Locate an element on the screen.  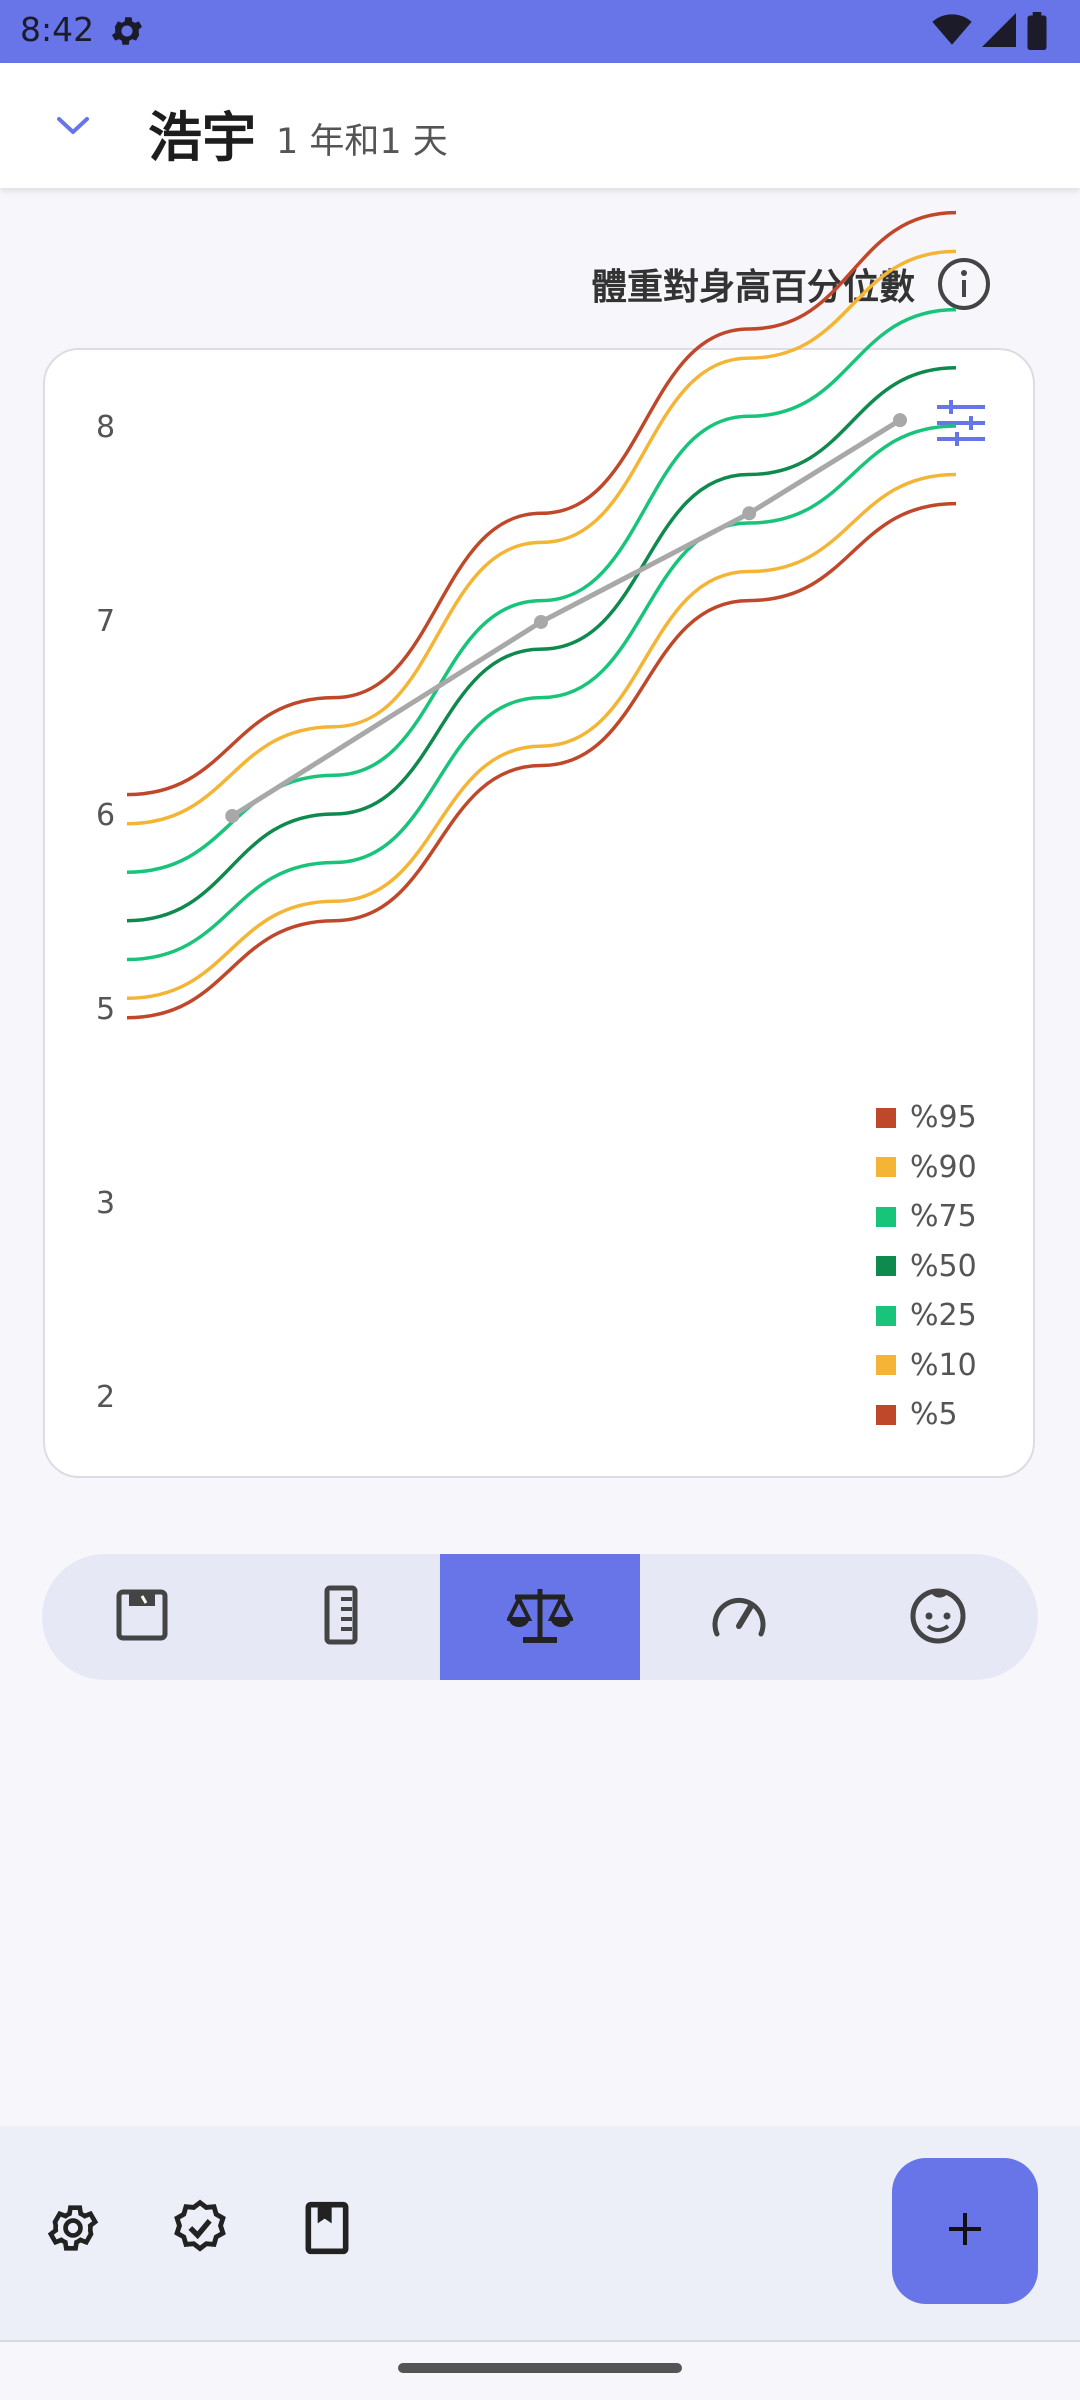
legend-item: %25 is located at coordinates (926, 1316).